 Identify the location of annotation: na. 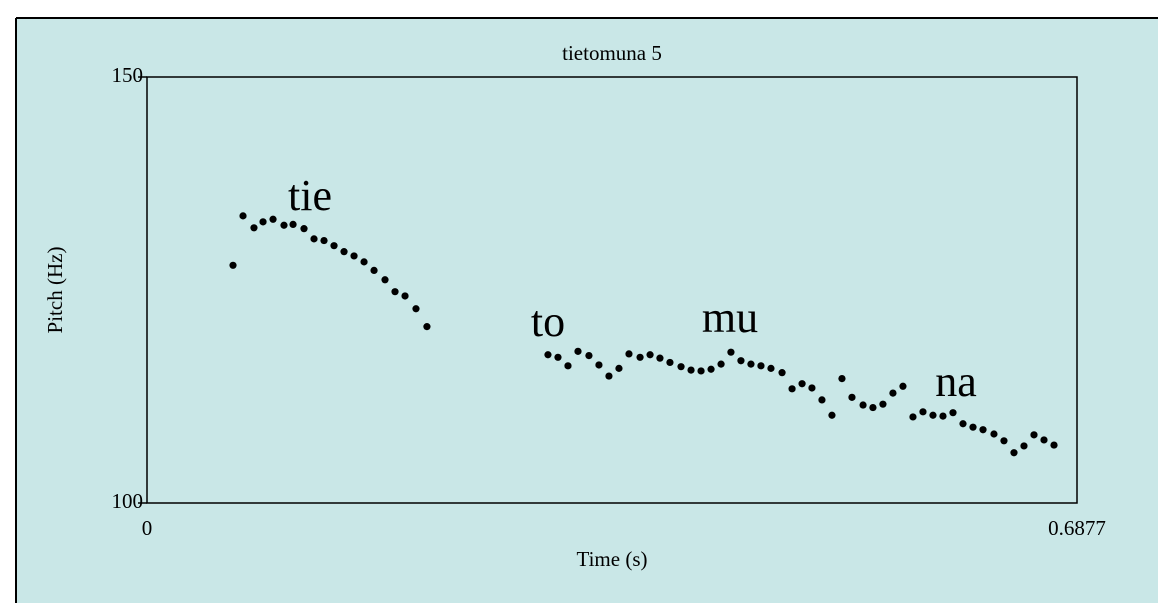
(956, 381).